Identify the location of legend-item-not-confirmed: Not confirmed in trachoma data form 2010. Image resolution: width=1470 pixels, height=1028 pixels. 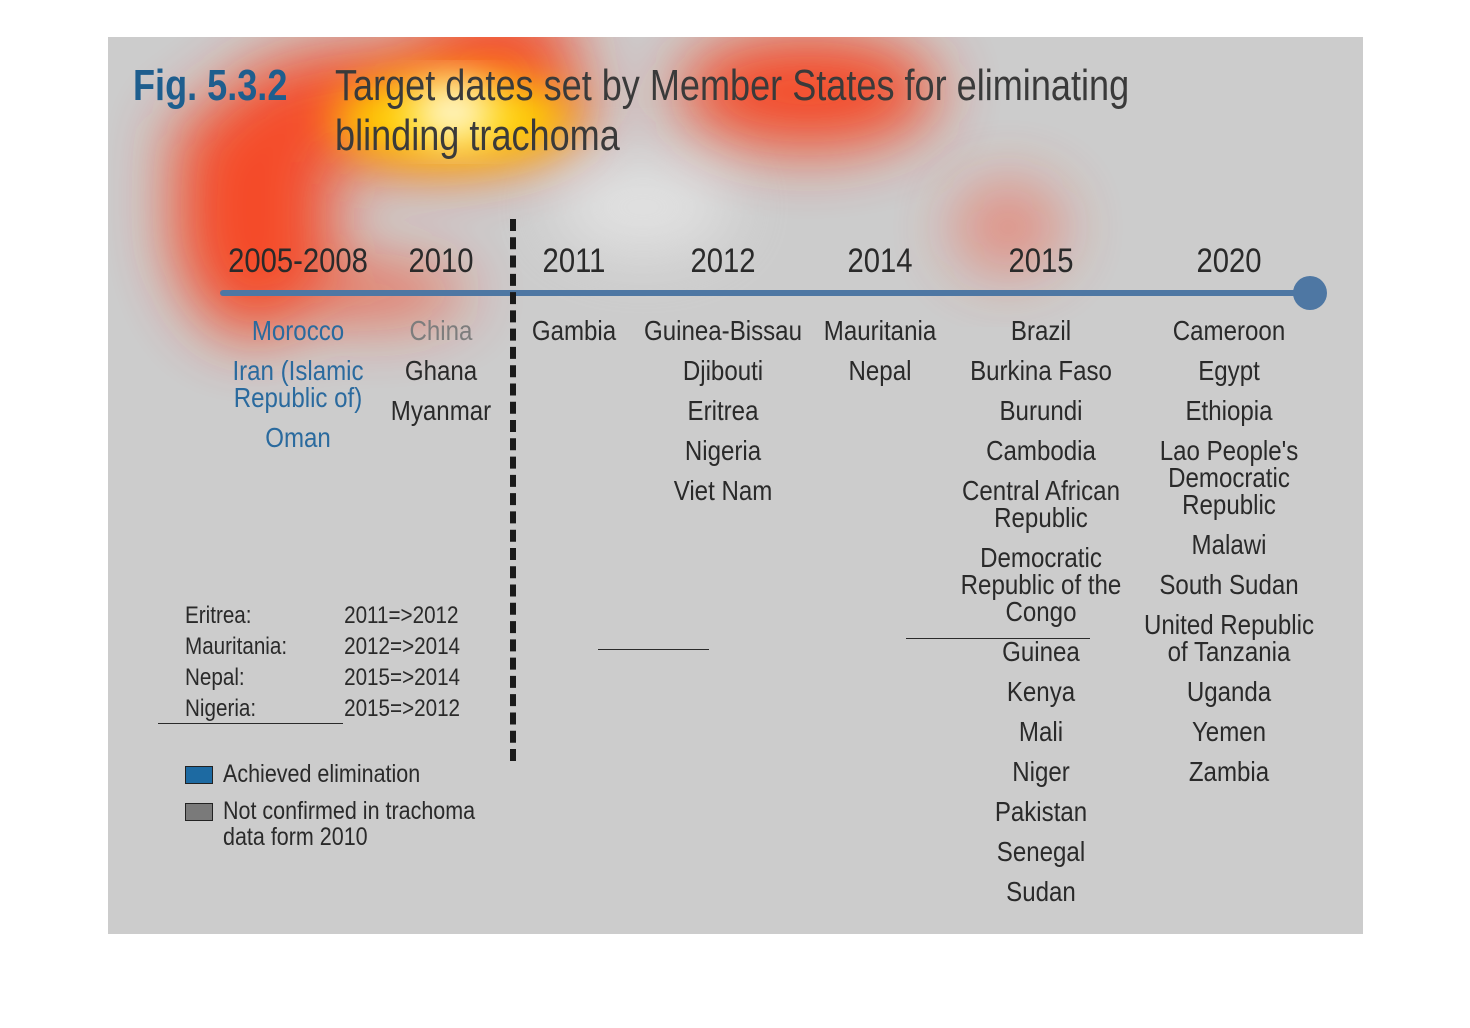
(354, 824).